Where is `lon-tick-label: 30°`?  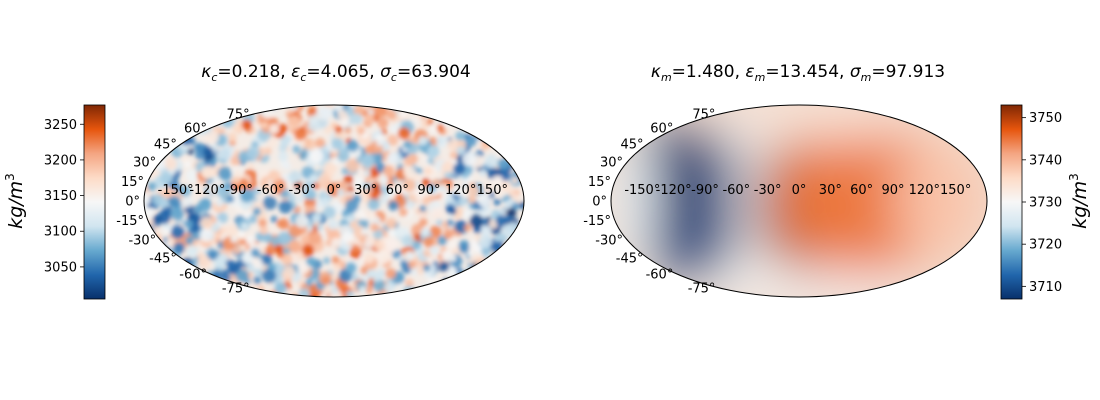 lon-tick-label: 30° is located at coordinates (830, 190).